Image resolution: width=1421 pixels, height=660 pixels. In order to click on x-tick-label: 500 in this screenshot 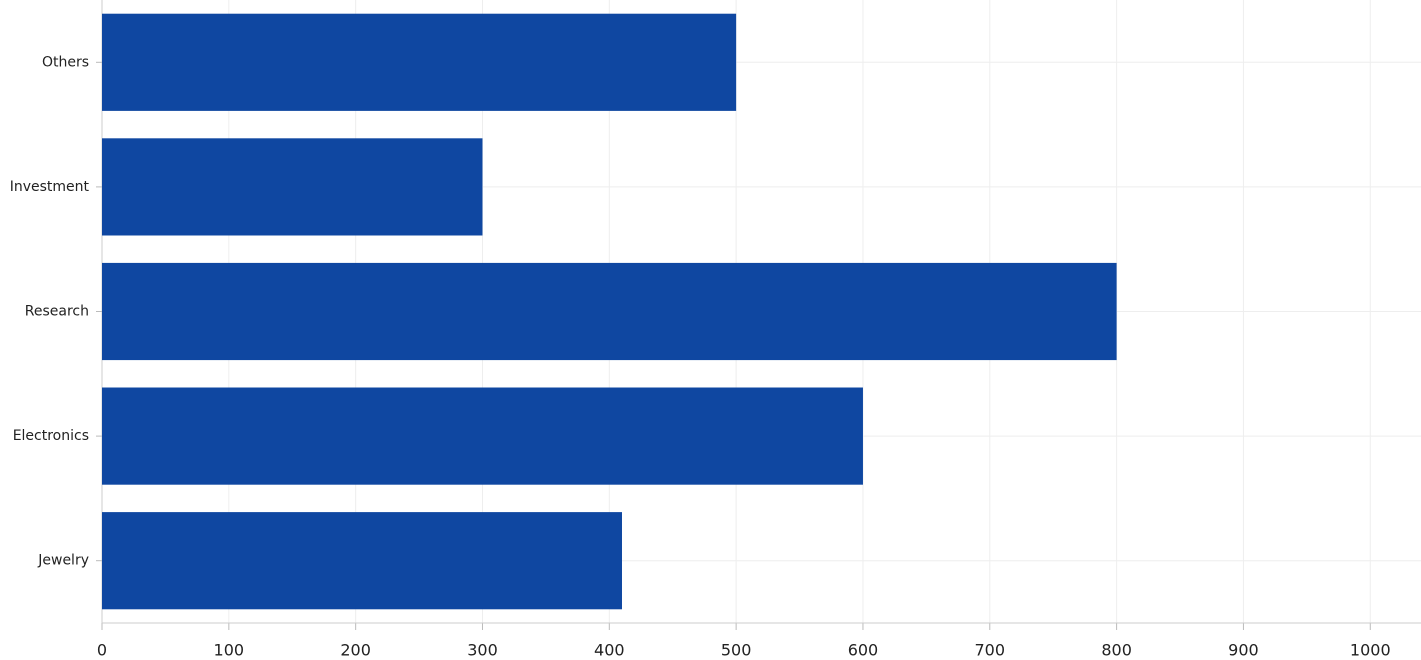, I will do `click(736, 650)`.